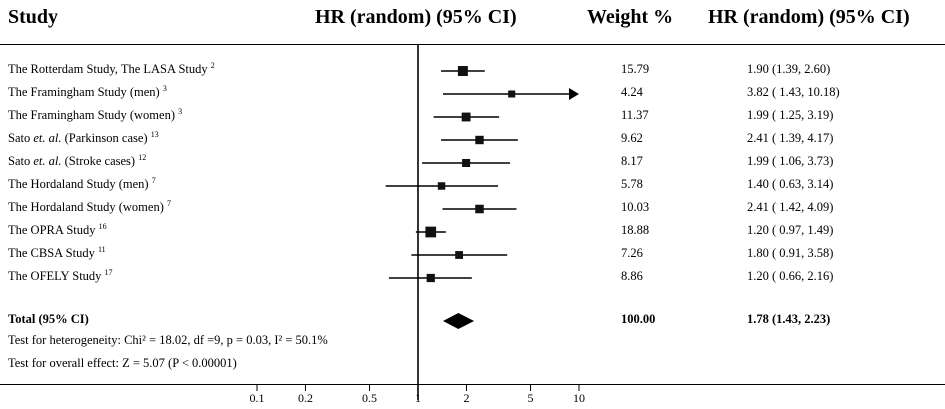 This screenshot has width=945, height=409. What do you see at coordinates (790, 207) in the screenshot?
I see `study-ci: 2.41 ( 1.42, 4.09)` at bounding box center [790, 207].